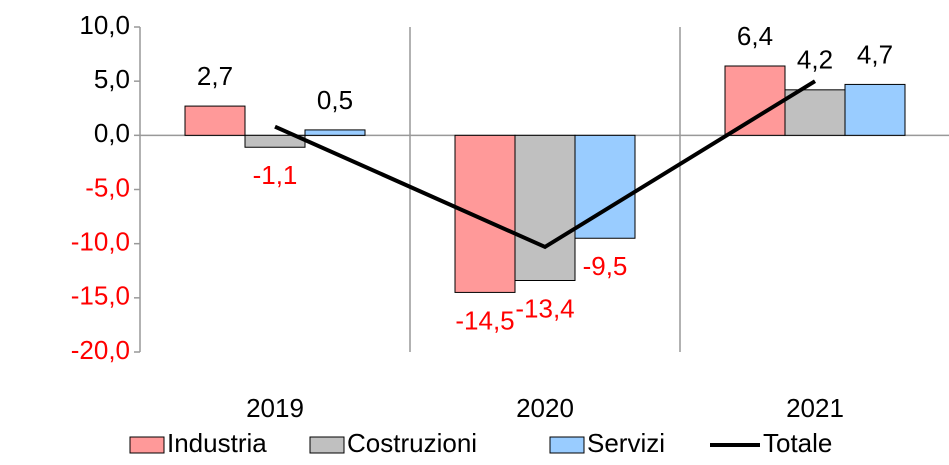 The image size is (949, 465). Describe the element at coordinates (217, 443) in the screenshot. I see `legend-label: Industria` at that location.